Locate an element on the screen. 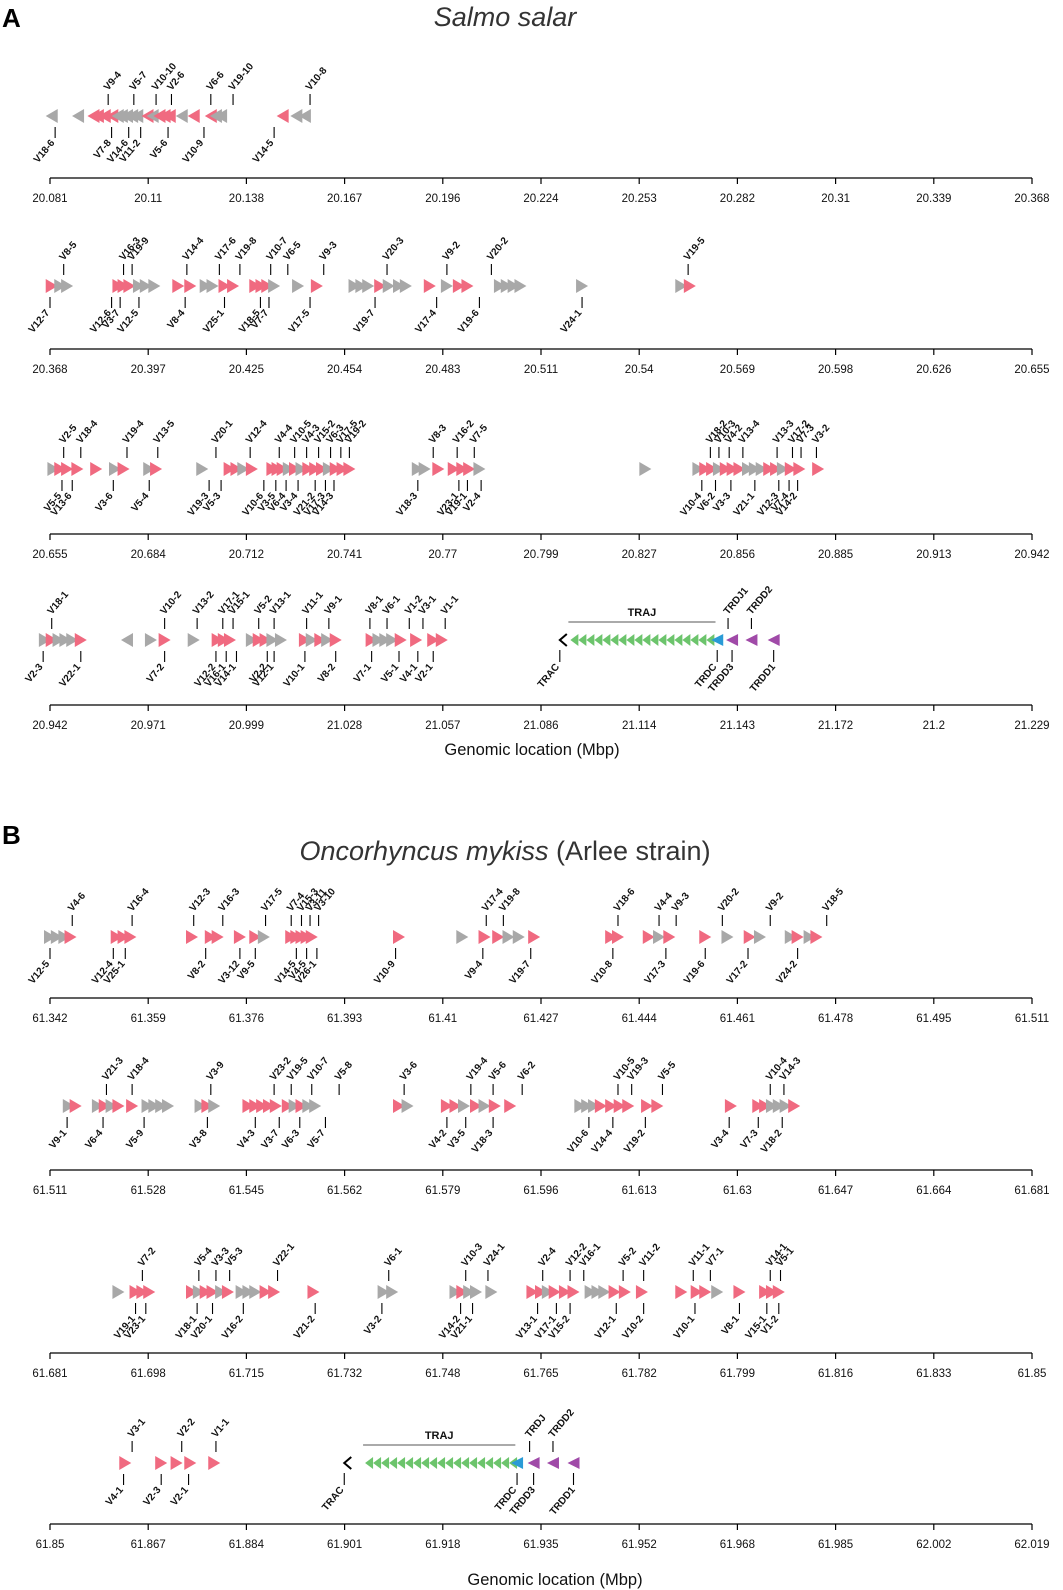 The width and height of the screenshot is (1063, 1590). tick-label: 20.196 is located at coordinates (442, 199).